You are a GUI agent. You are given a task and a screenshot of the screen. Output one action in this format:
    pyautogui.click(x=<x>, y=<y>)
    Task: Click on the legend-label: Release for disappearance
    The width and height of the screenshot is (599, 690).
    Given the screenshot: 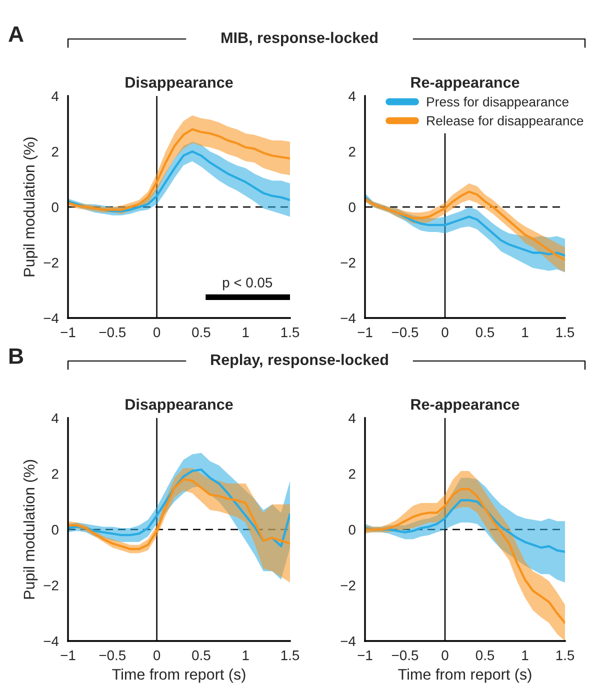 What is the action you would take?
    pyautogui.click(x=505, y=122)
    